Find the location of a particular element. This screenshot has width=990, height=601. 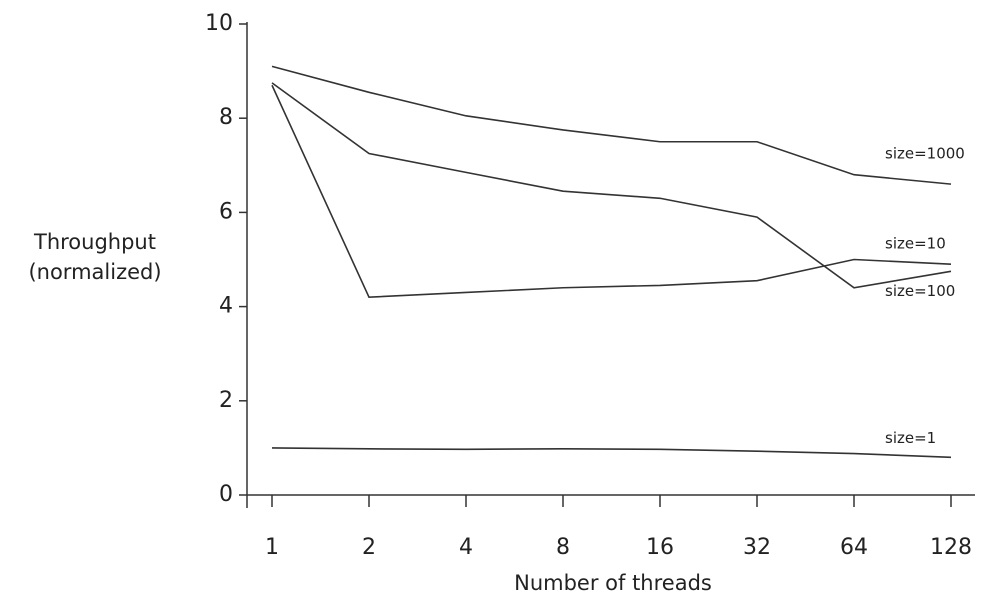

x-tick-label: 16 is located at coordinates (660, 547).